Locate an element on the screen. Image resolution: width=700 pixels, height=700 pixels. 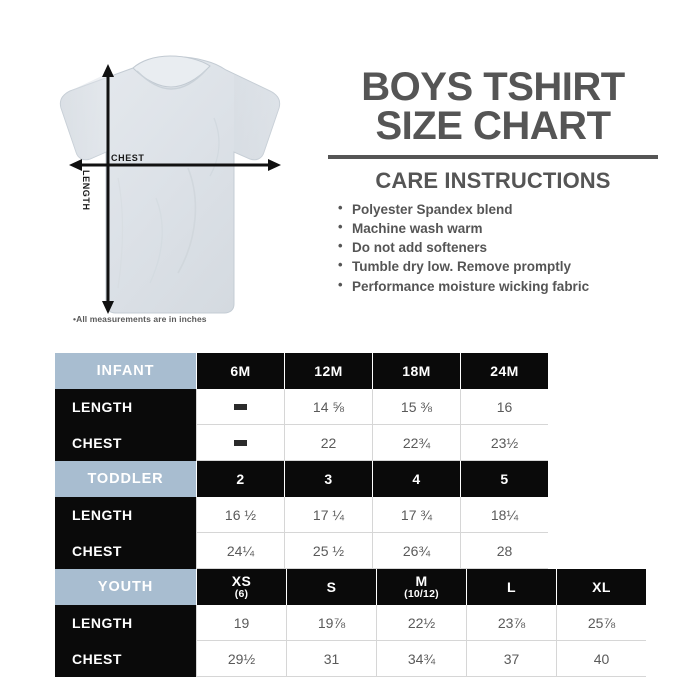
group-label-youth: YOUTH is located at coordinates (125, 587).